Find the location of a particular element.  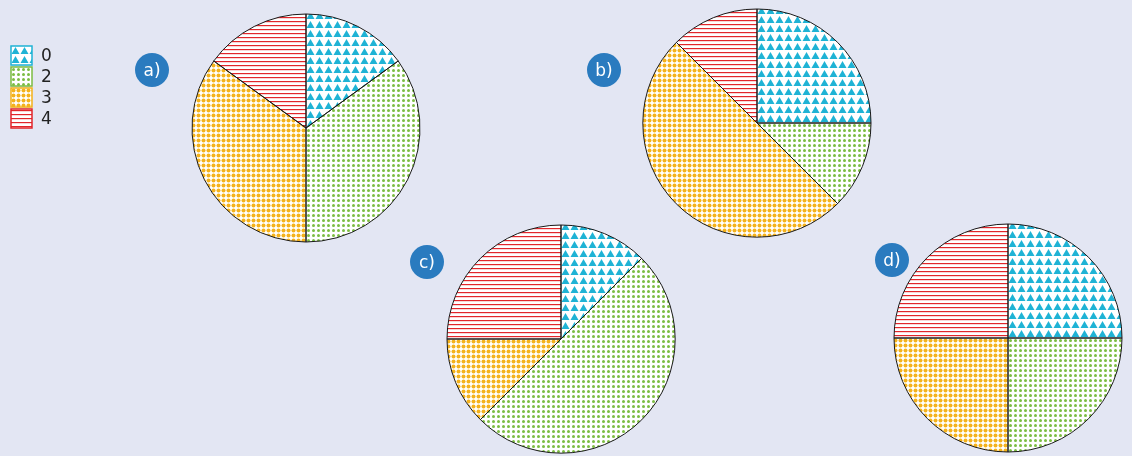

legend-label: 2 is located at coordinates (46, 76).